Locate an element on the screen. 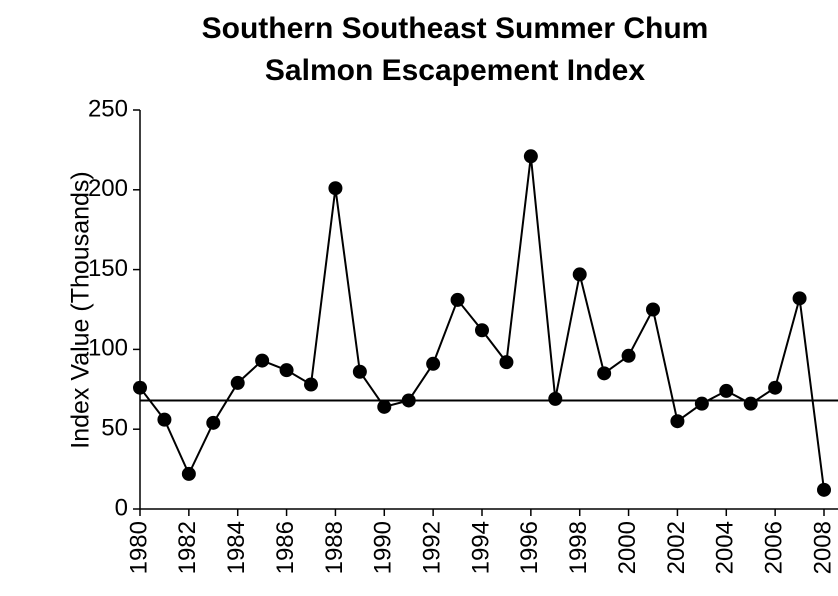 This screenshot has height=596, width=838. x-tick-label: 2000 is located at coordinates (627, 547).